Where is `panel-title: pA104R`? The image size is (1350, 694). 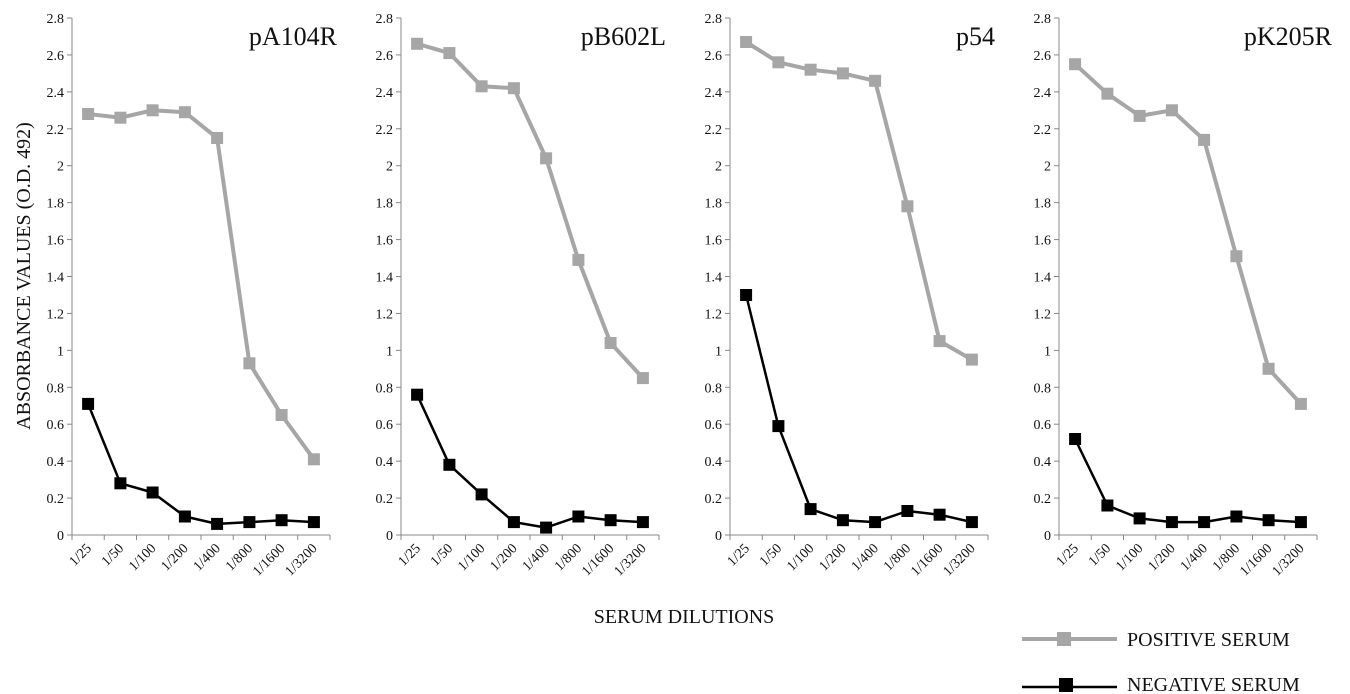
panel-title: pA104R is located at coordinates (293, 36).